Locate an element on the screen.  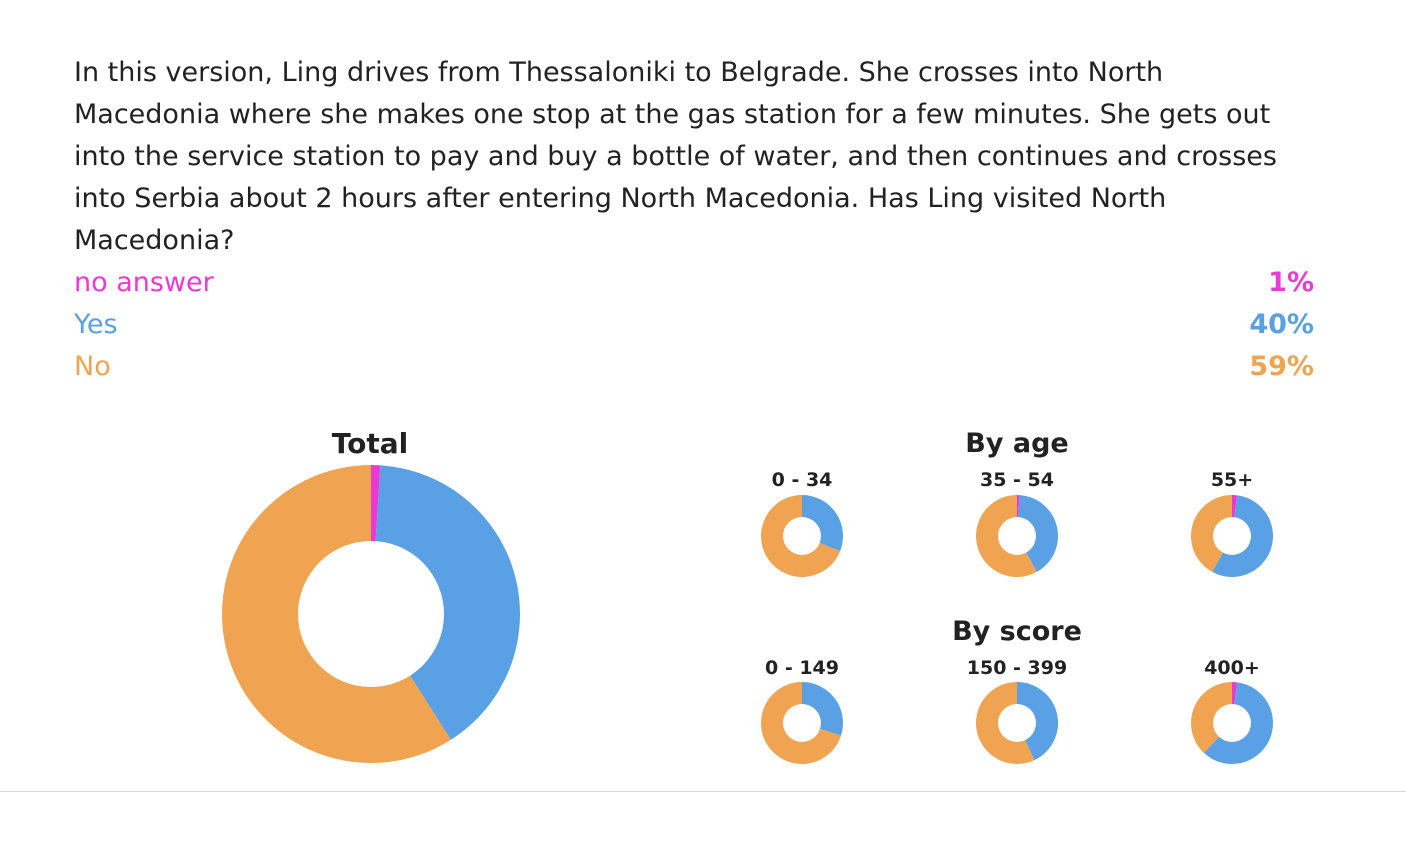
answer-percent: 40% is located at coordinates (1281, 324).